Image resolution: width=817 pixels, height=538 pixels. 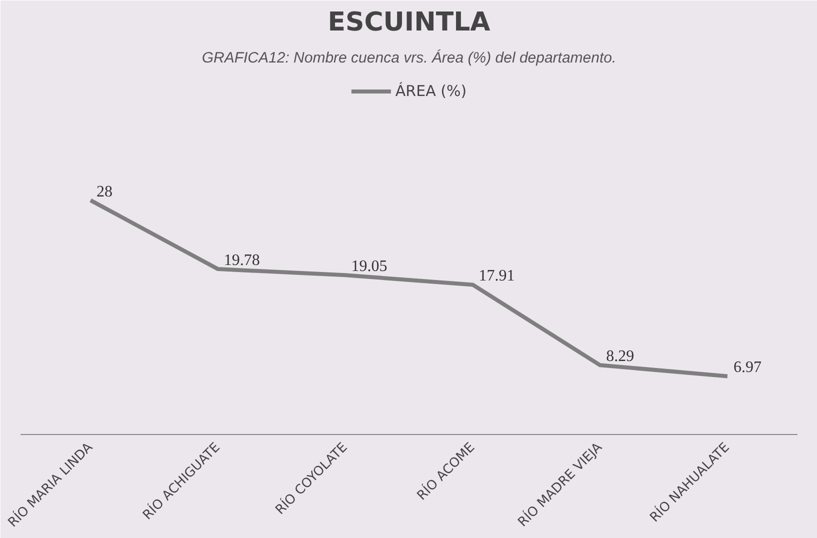 What do you see at coordinates (409, 23) in the screenshot?
I see `chart-title: ESCUINTLA` at bounding box center [409, 23].